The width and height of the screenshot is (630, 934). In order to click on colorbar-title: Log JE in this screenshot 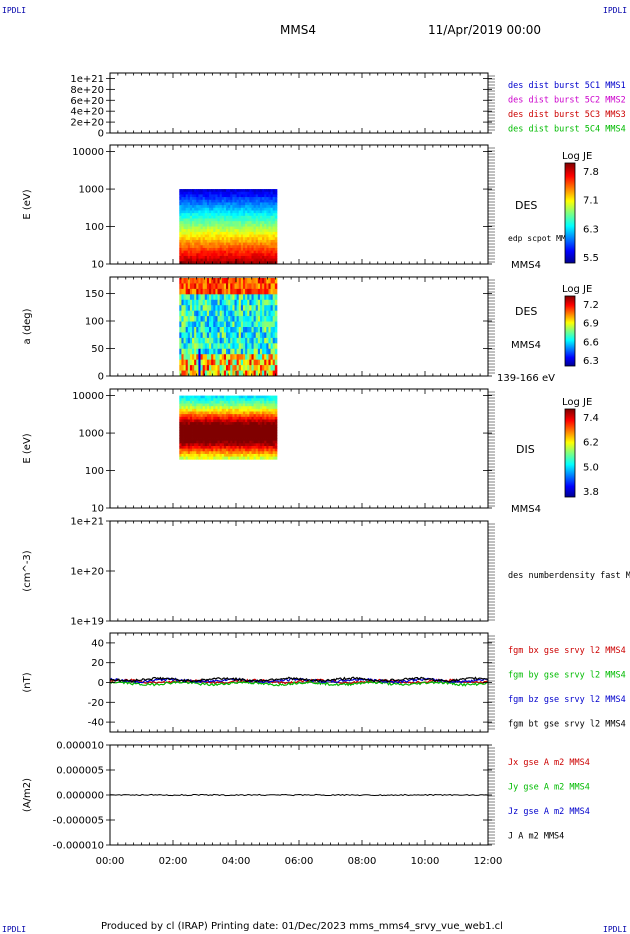, I will do `click(577, 289)`.